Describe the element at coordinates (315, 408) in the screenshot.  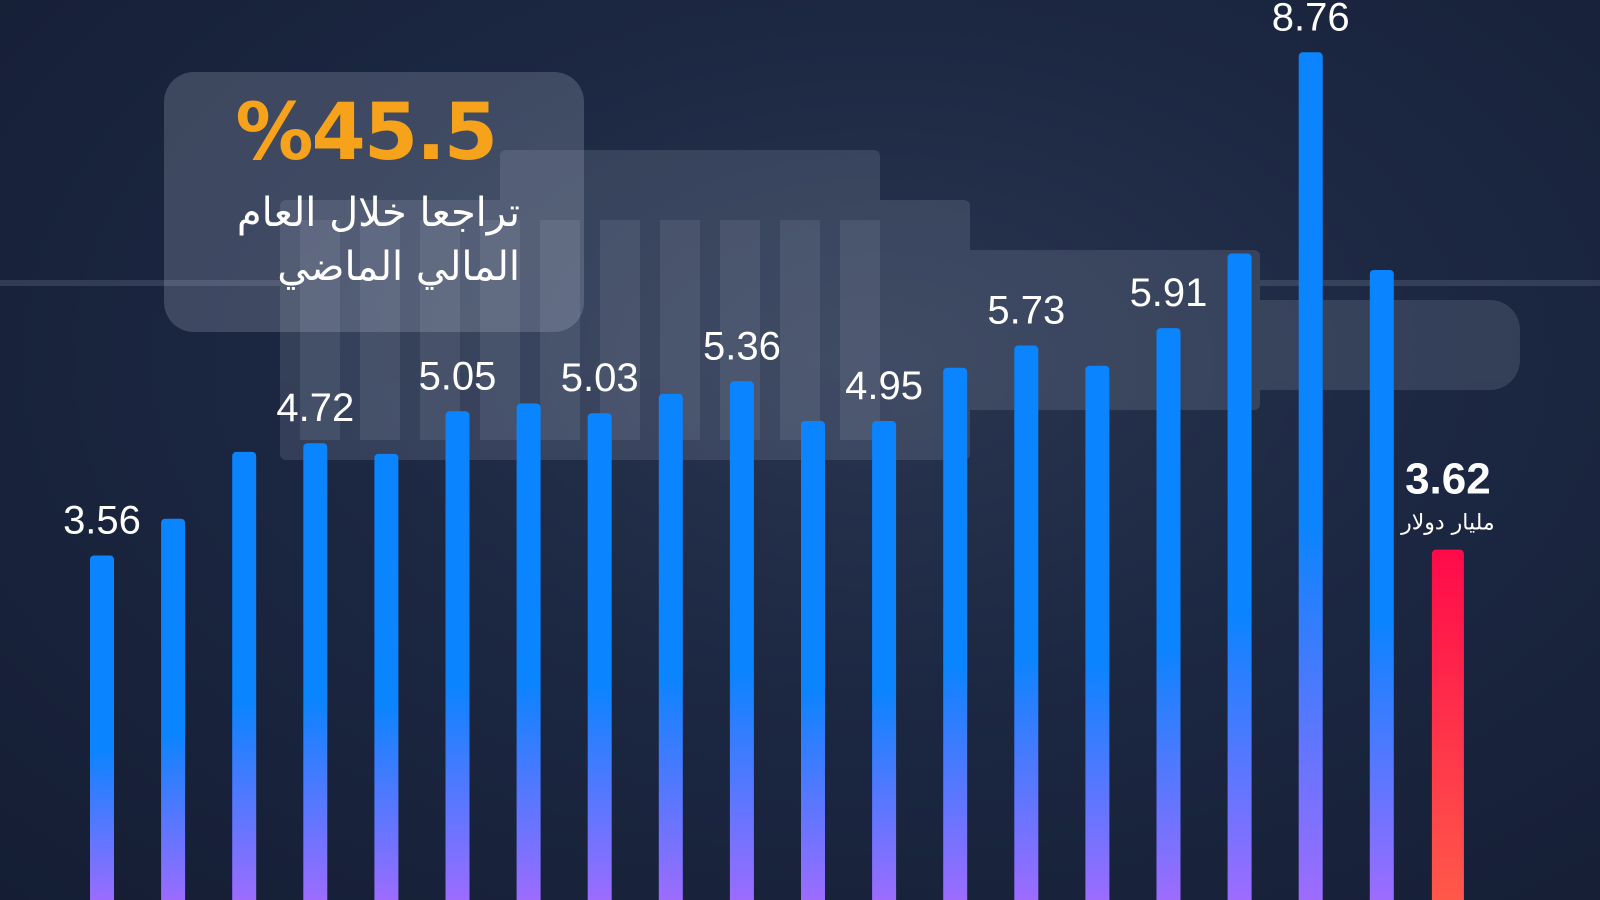
I see `bar-value-label: 4.72` at that location.